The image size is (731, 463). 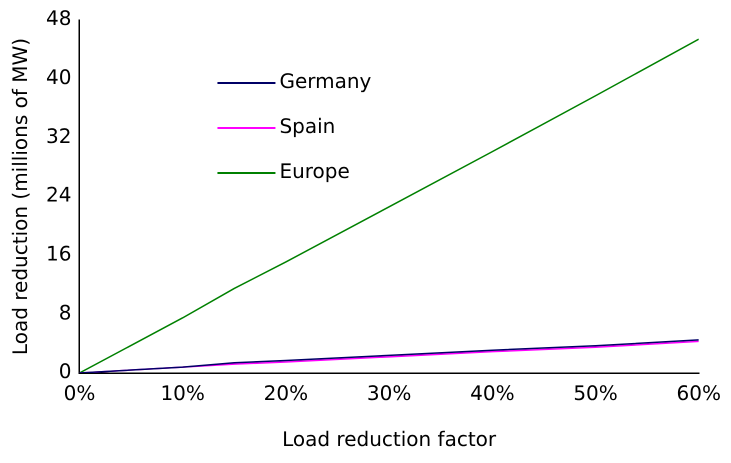 What do you see at coordinates (65, 312) in the screenshot?
I see `y-tick-label: 8` at bounding box center [65, 312].